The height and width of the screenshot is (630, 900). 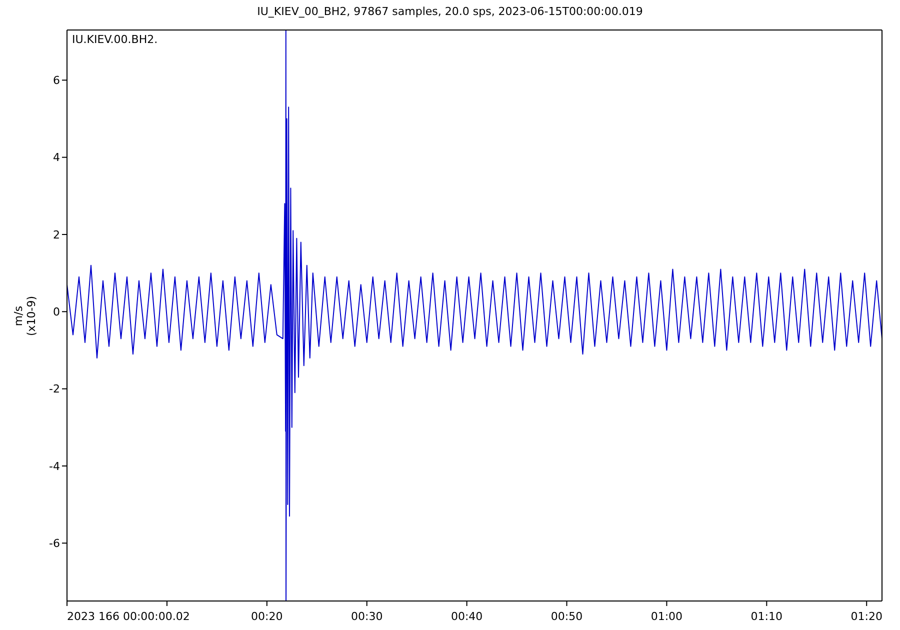 I want to click on x-tick-label: 00:30, so click(x=367, y=616).